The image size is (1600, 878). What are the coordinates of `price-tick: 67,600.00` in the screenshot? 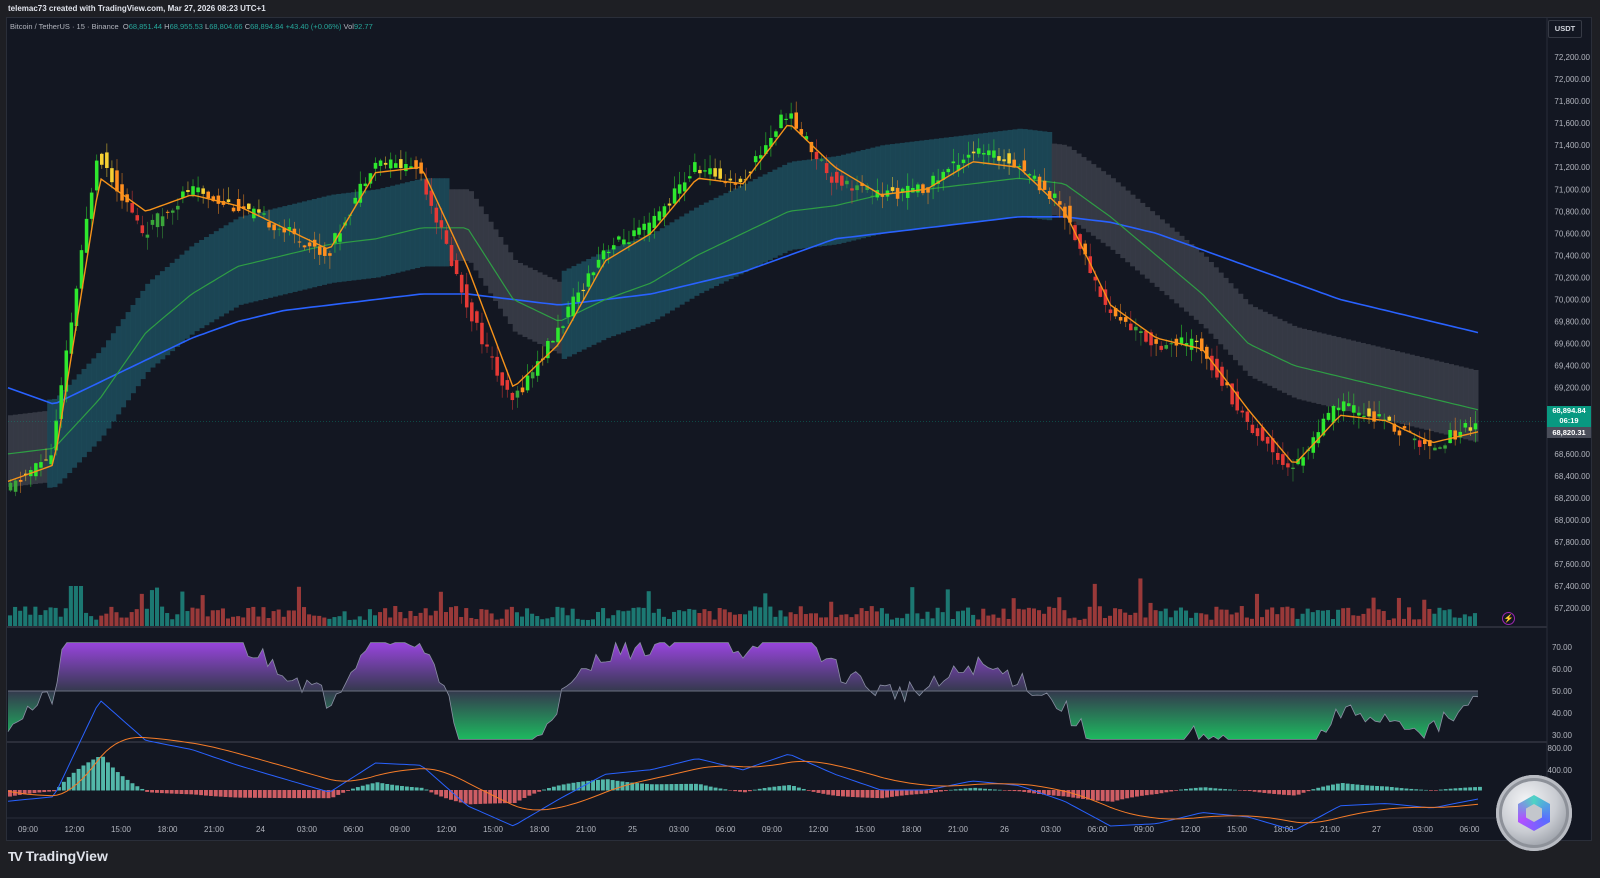 It's located at (1572, 564).